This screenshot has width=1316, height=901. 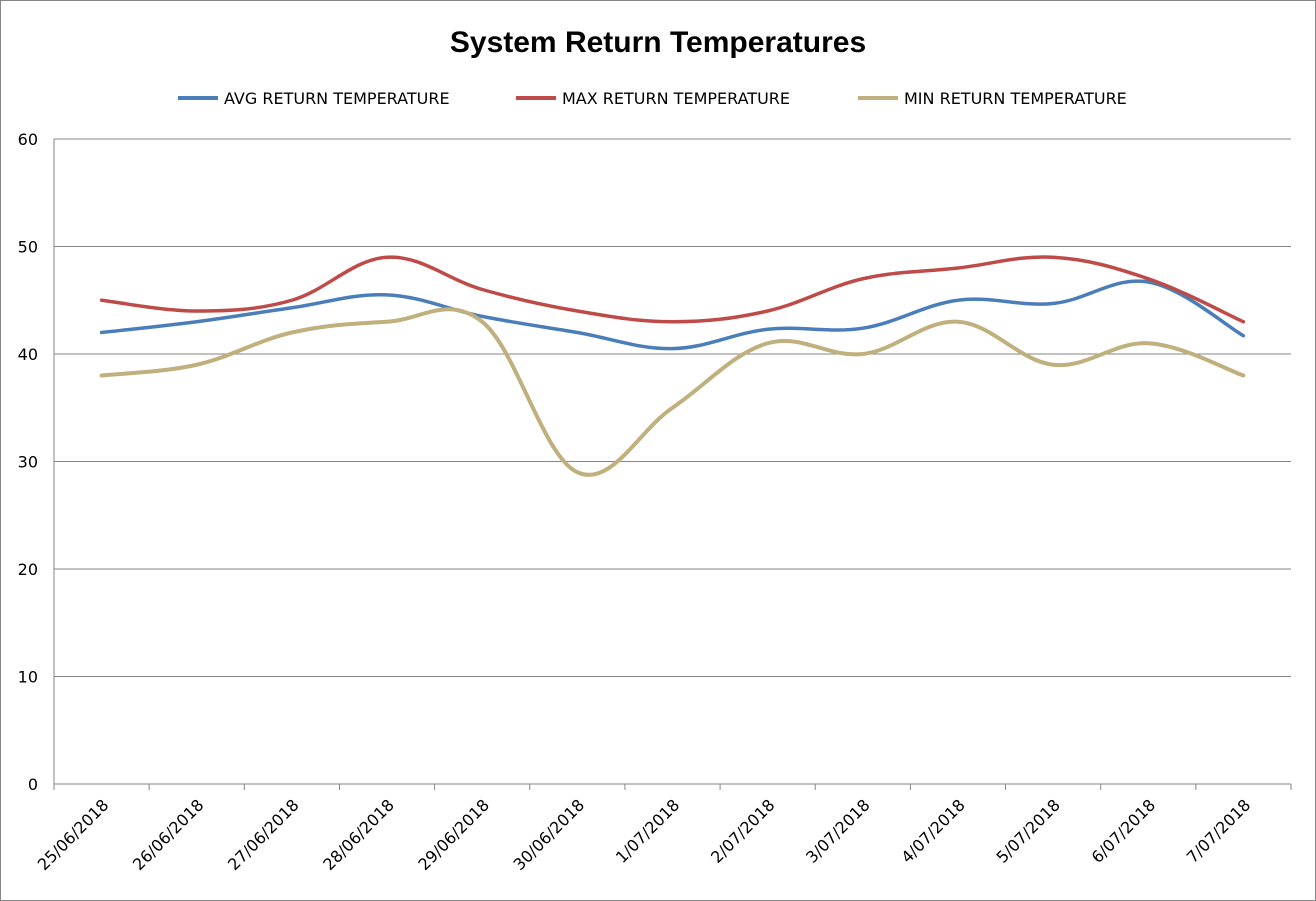 What do you see at coordinates (658, 42) in the screenshot?
I see `chart-title: System Return Temperatures` at bounding box center [658, 42].